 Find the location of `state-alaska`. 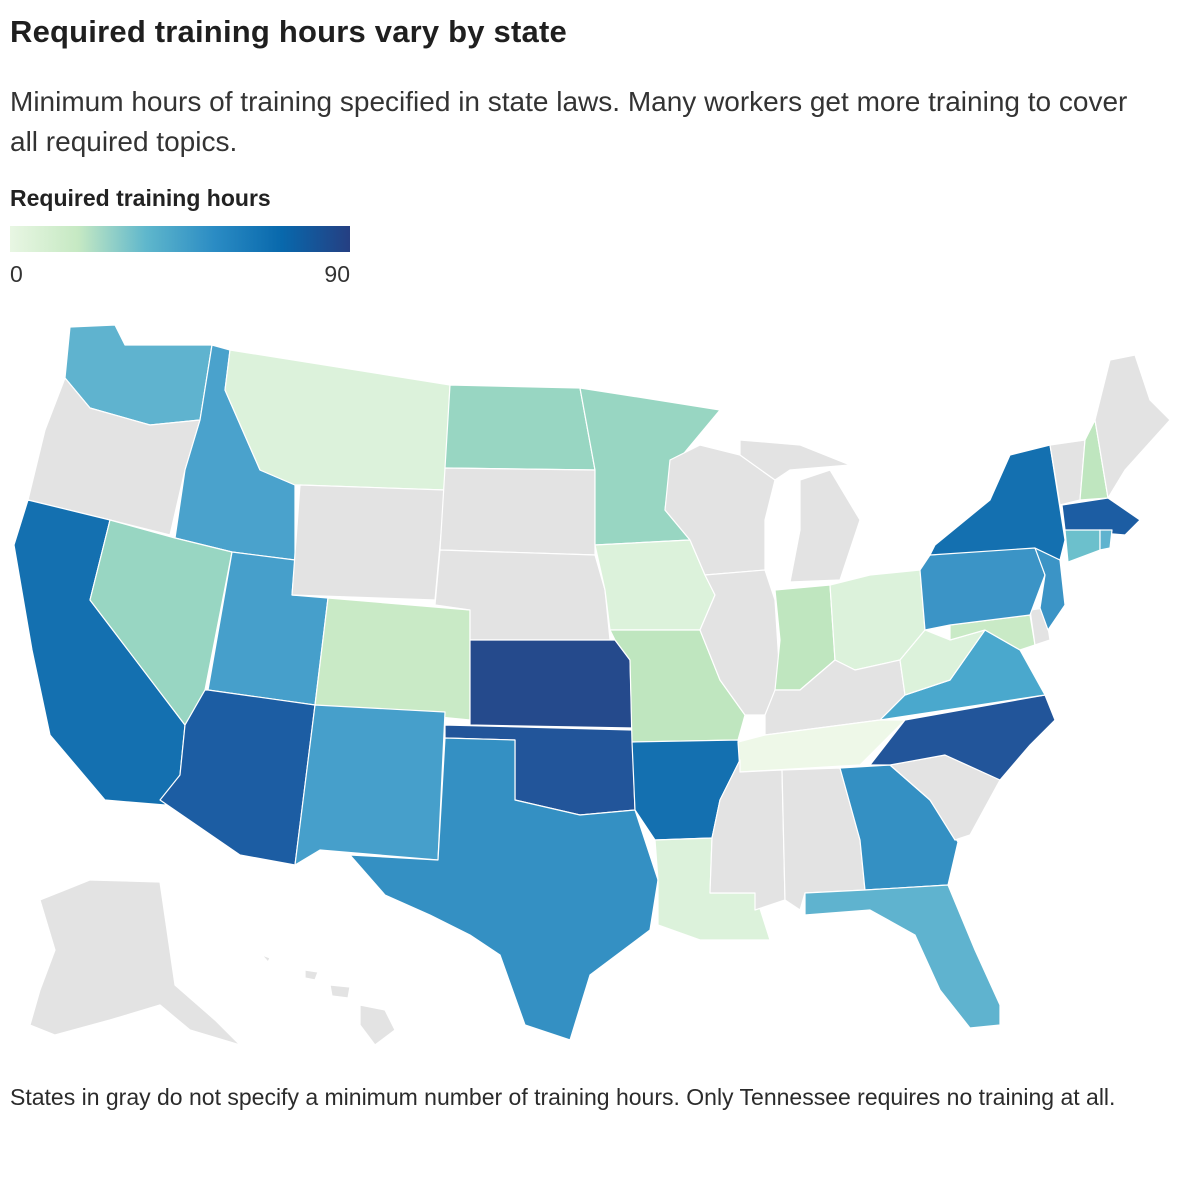

state-alaska is located at coordinates (135, 962).